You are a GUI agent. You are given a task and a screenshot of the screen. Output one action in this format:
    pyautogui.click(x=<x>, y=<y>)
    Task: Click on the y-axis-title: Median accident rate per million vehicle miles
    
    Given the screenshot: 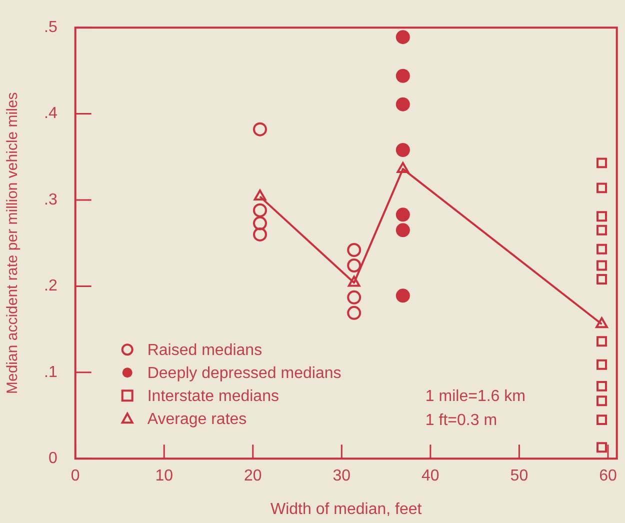 What is the action you would take?
    pyautogui.click(x=13, y=243)
    